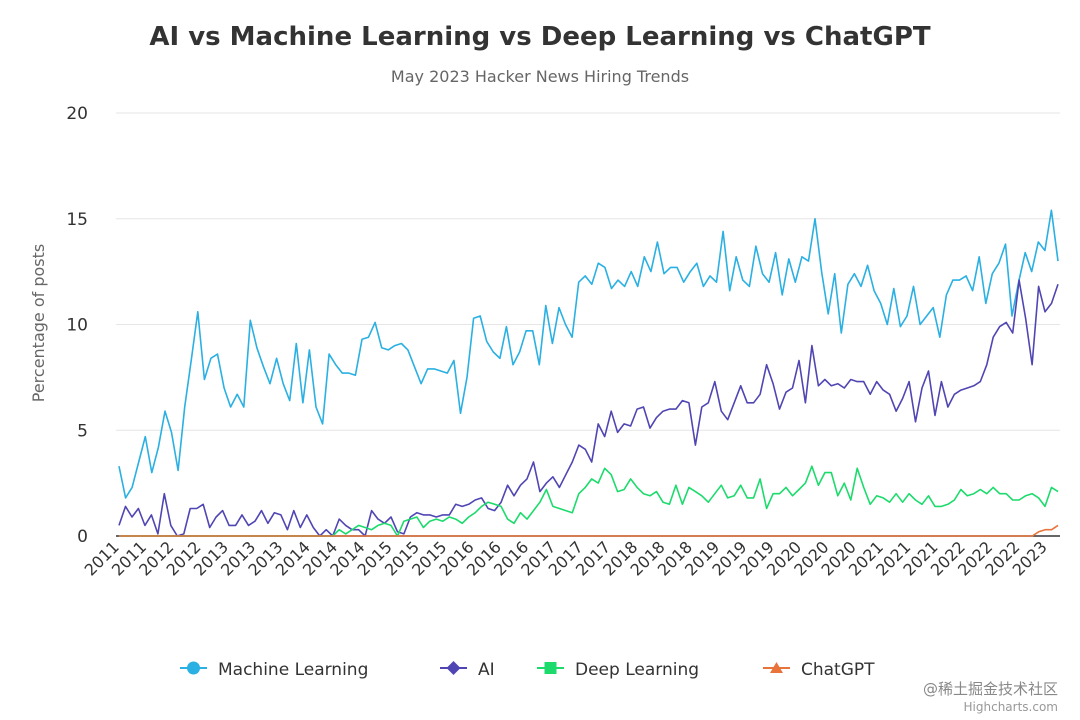 Image resolution: width=1080 pixels, height=720 pixels. I want to click on legend-item-machine-learning: Machine Learning, so click(274, 670).